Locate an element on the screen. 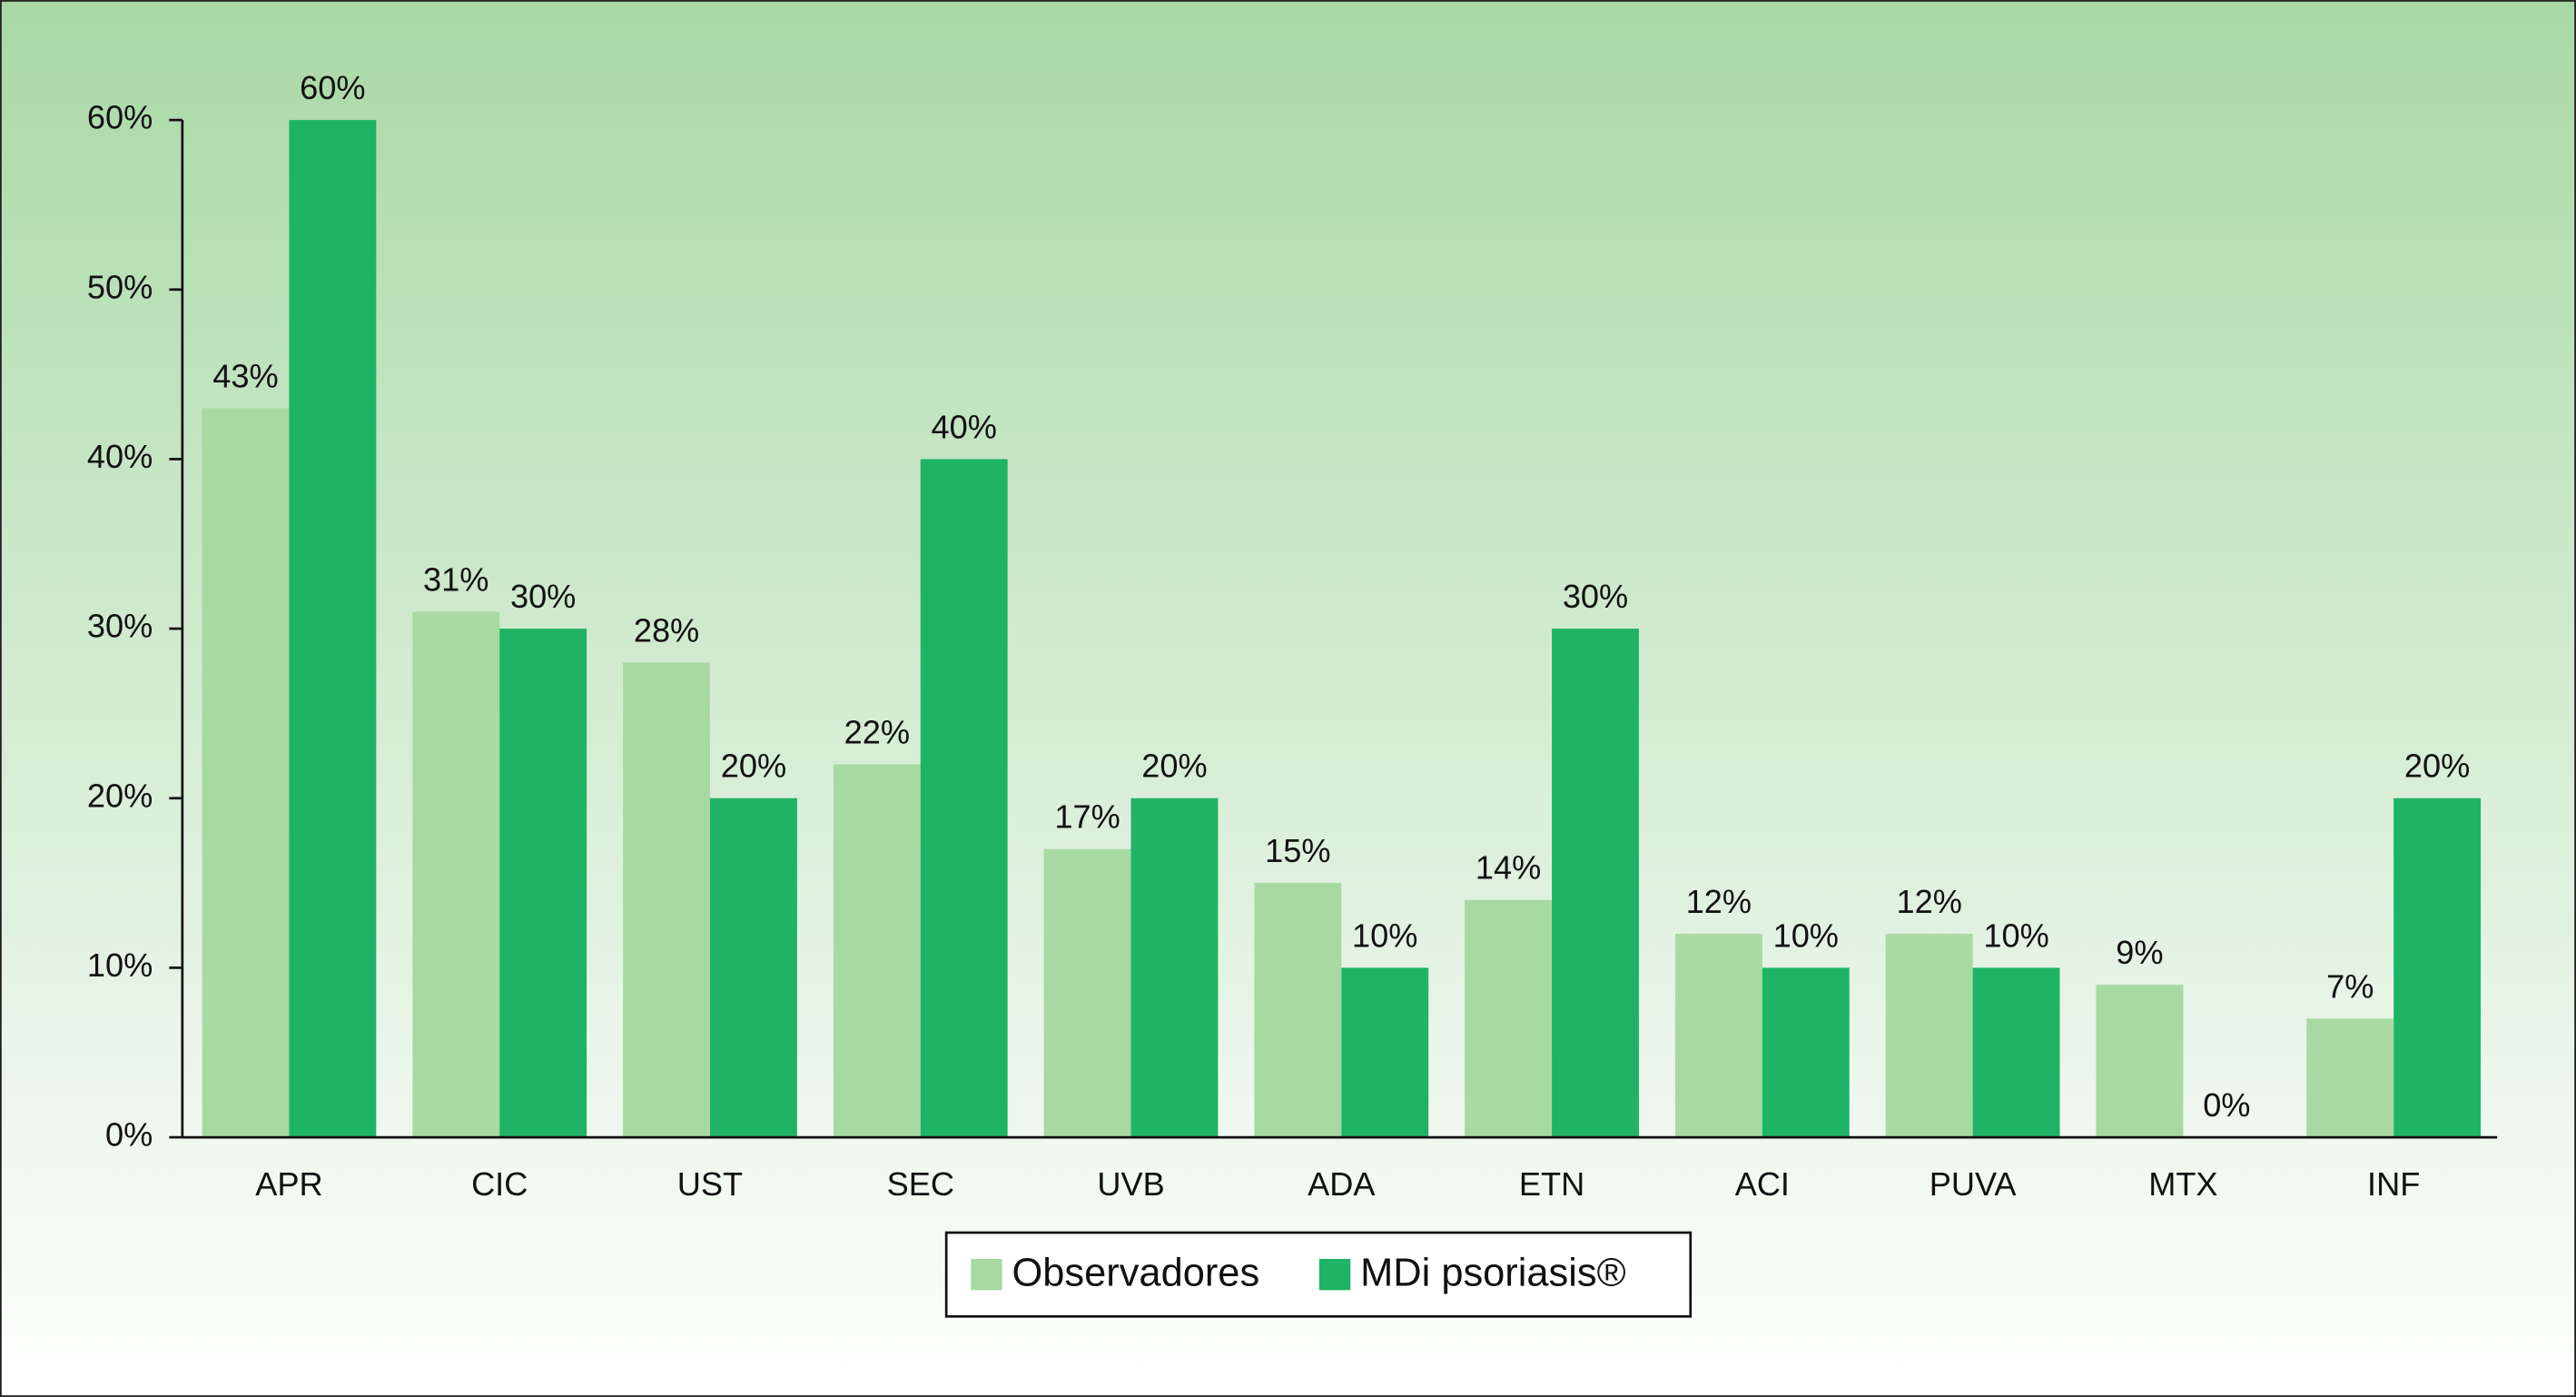  value-label: 15% is located at coordinates (1297, 850).